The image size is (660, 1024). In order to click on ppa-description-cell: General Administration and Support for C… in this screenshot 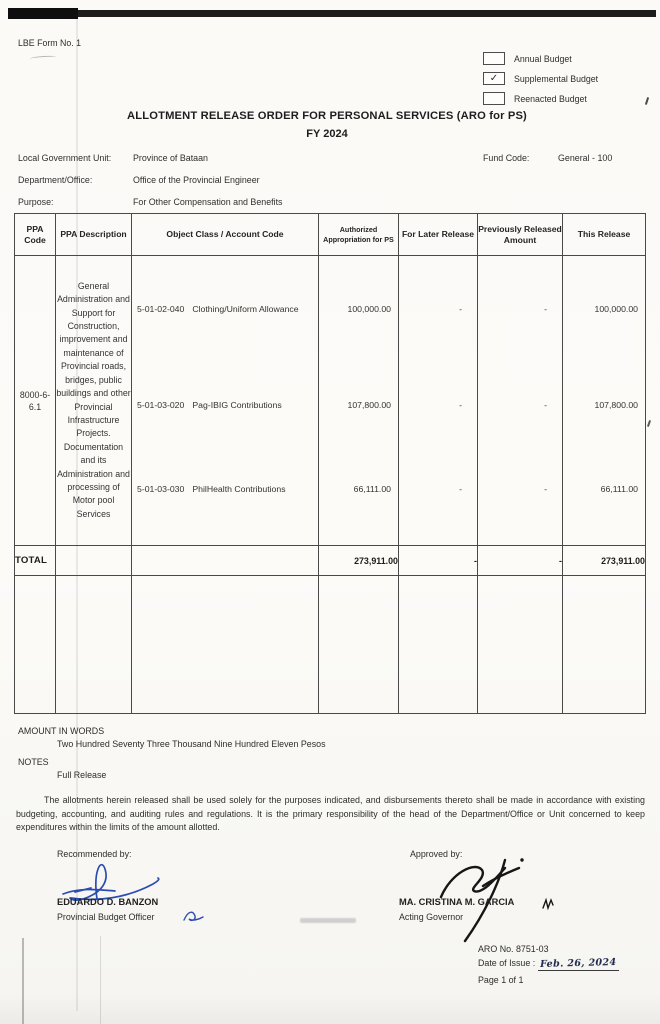, I will do `click(93, 400)`.